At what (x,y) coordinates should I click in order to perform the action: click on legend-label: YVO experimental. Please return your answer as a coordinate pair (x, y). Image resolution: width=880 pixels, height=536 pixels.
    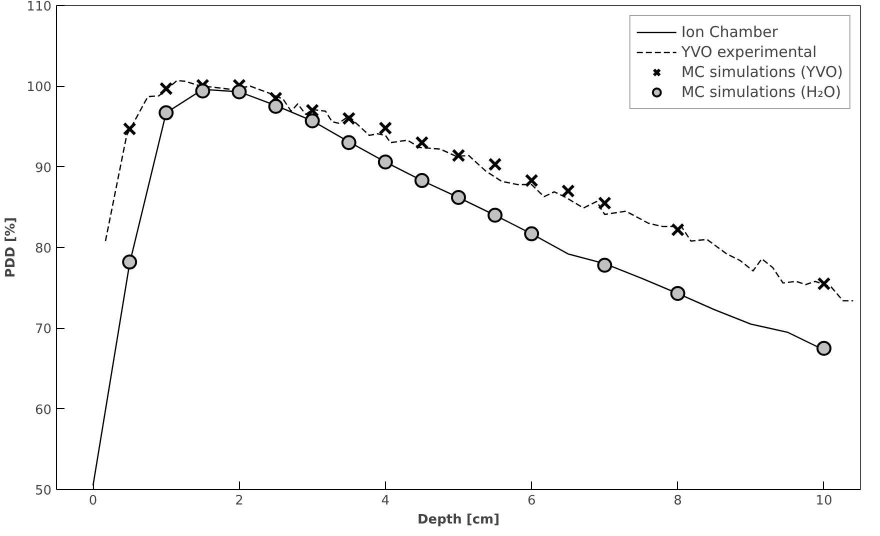
    Looking at the image, I should click on (749, 52).